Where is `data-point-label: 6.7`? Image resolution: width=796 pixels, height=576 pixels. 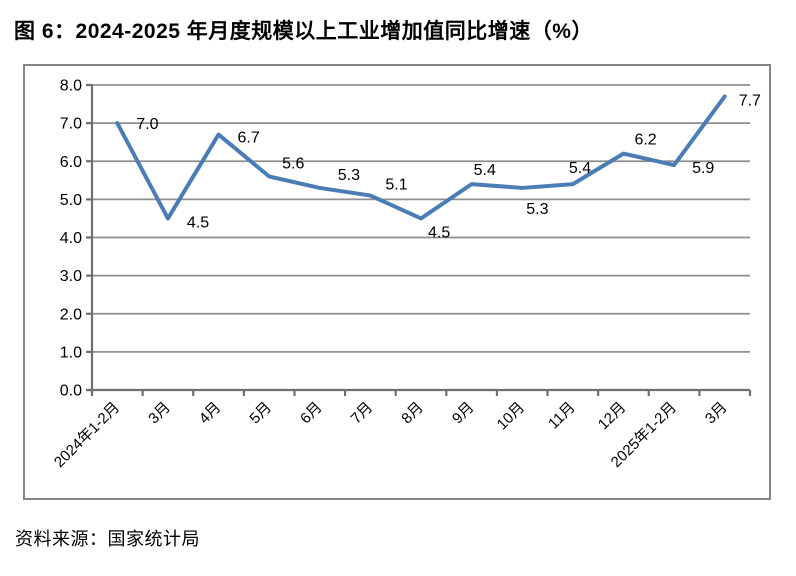 data-point-label: 6.7 is located at coordinates (249, 138).